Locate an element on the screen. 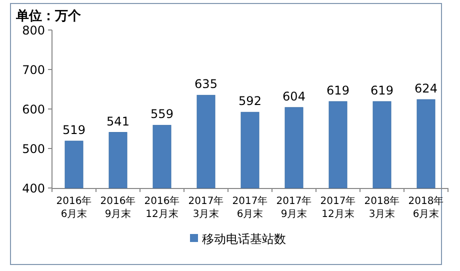 This screenshot has height=271, width=460. legend-label: 移动电话基站数 is located at coordinates (244, 239).